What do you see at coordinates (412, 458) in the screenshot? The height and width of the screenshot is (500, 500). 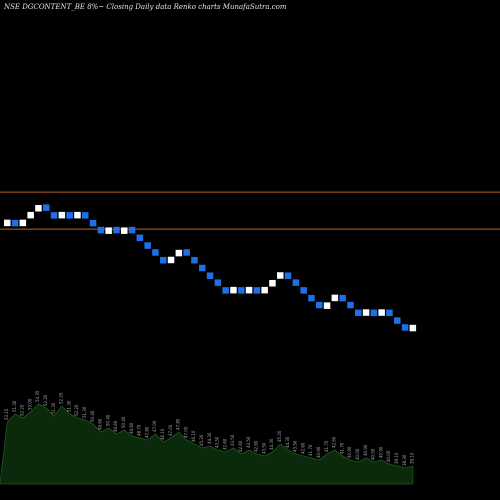 I see `volume-label: 39.10` at bounding box center [412, 458].